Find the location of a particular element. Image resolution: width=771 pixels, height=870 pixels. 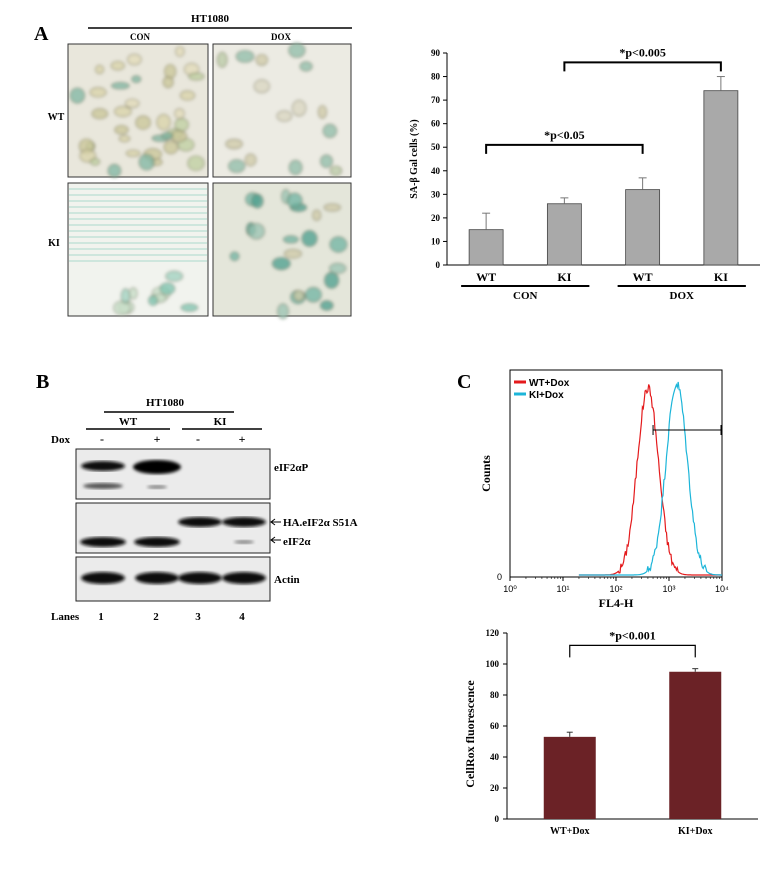

legend-label: WT+Dox is located at coordinates (549, 383).